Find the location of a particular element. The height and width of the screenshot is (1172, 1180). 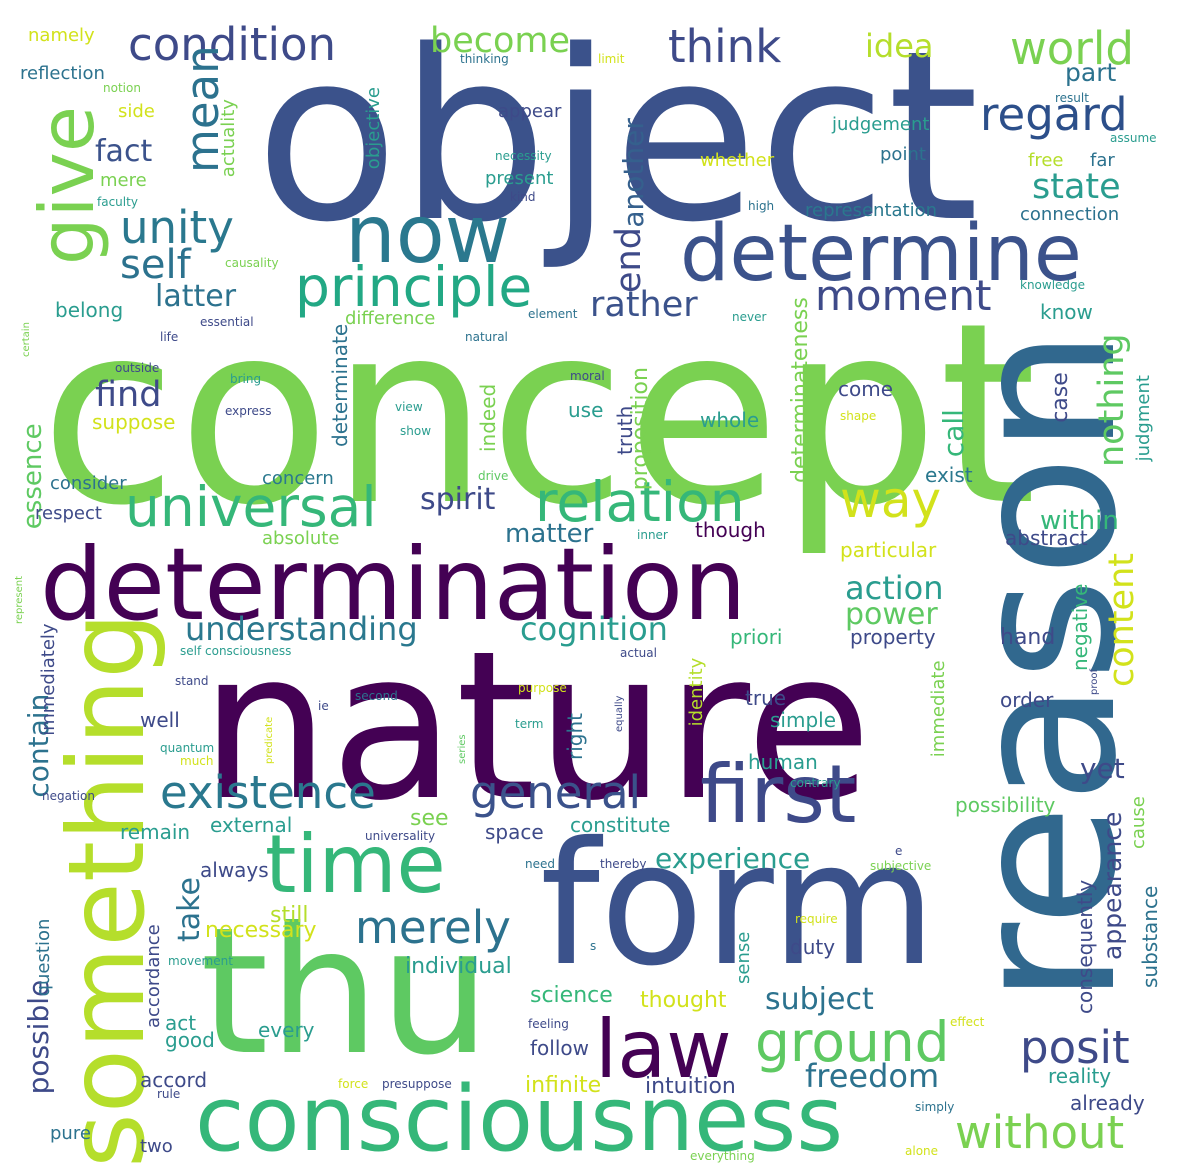

word-cause: cause is located at coordinates (1138, 822).